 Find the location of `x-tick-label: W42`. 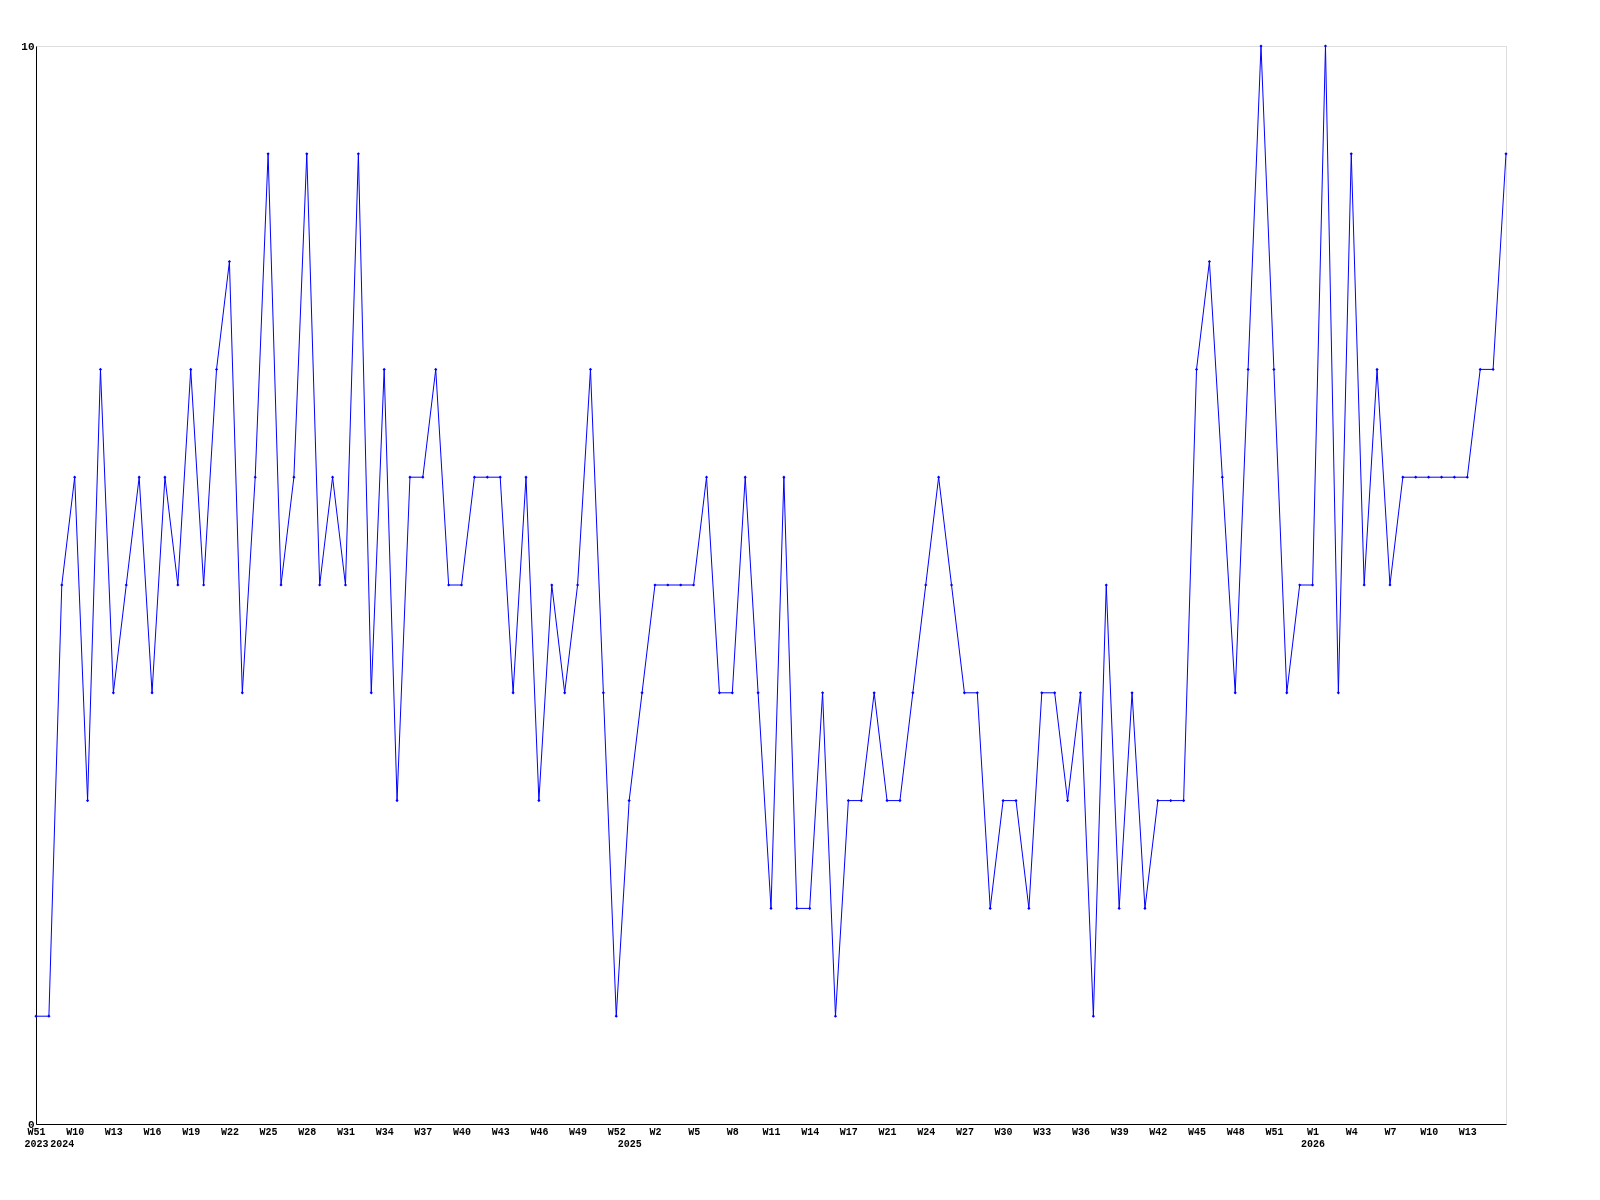

x-tick-label: W42 is located at coordinates (1158, 1132).